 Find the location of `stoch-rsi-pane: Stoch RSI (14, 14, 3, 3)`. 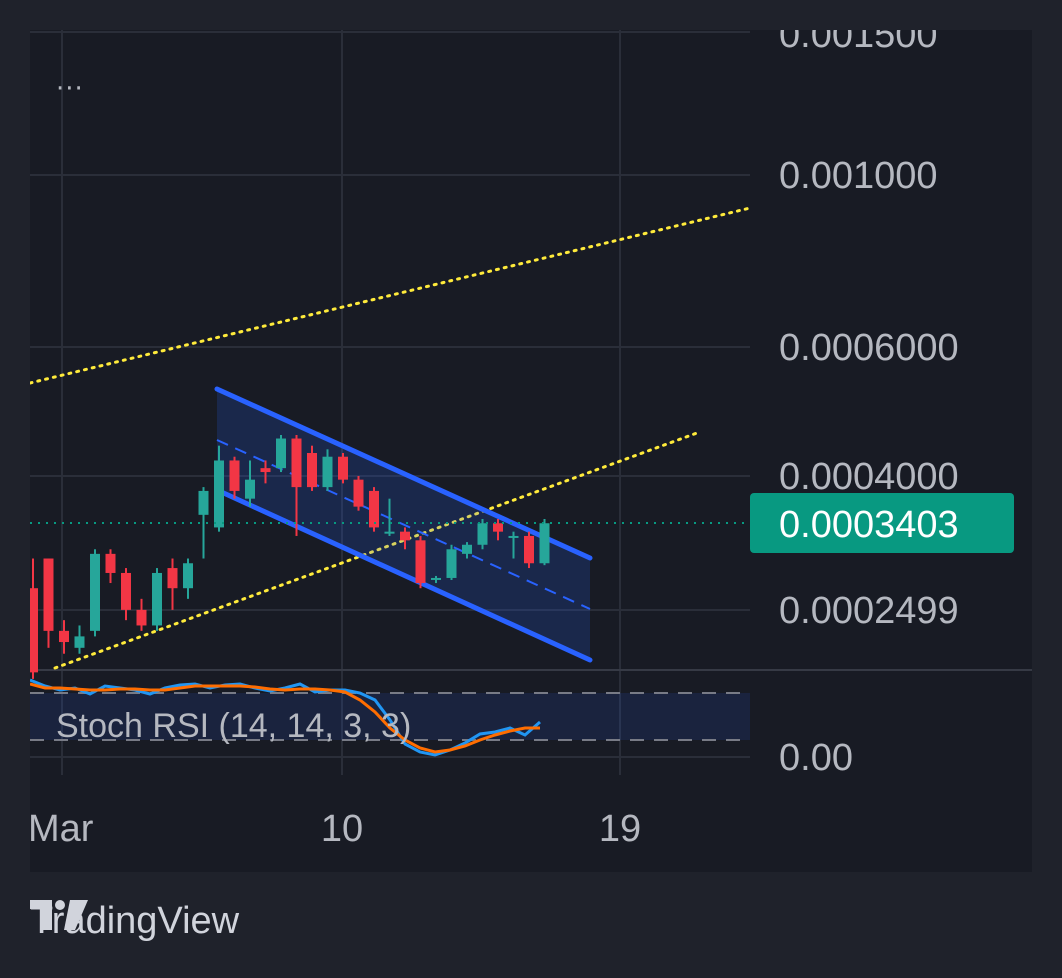

stoch-rsi-pane: Stoch RSI (14, 14, 3, 3) is located at coordinates (390, 717).